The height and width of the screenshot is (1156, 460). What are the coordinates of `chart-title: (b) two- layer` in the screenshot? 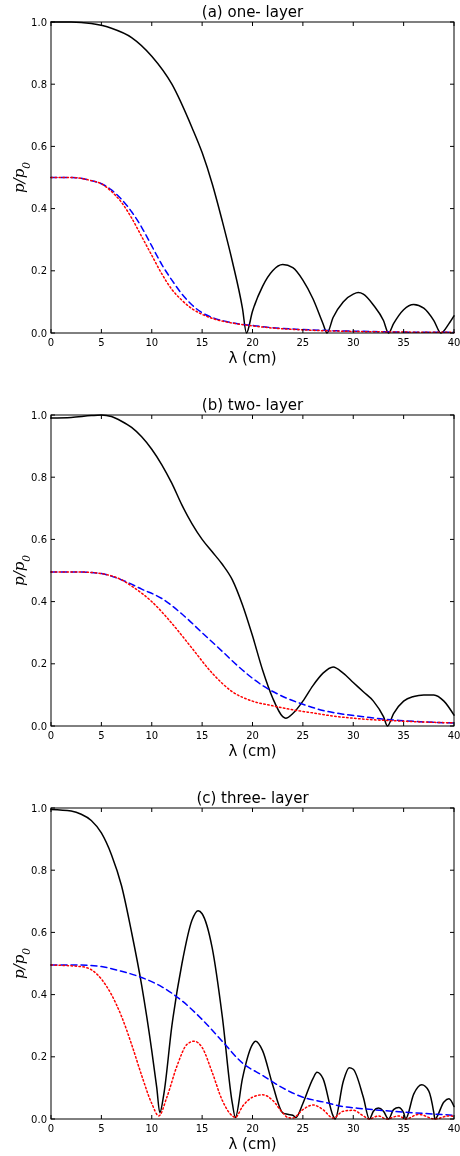 It's located at (253, 405).